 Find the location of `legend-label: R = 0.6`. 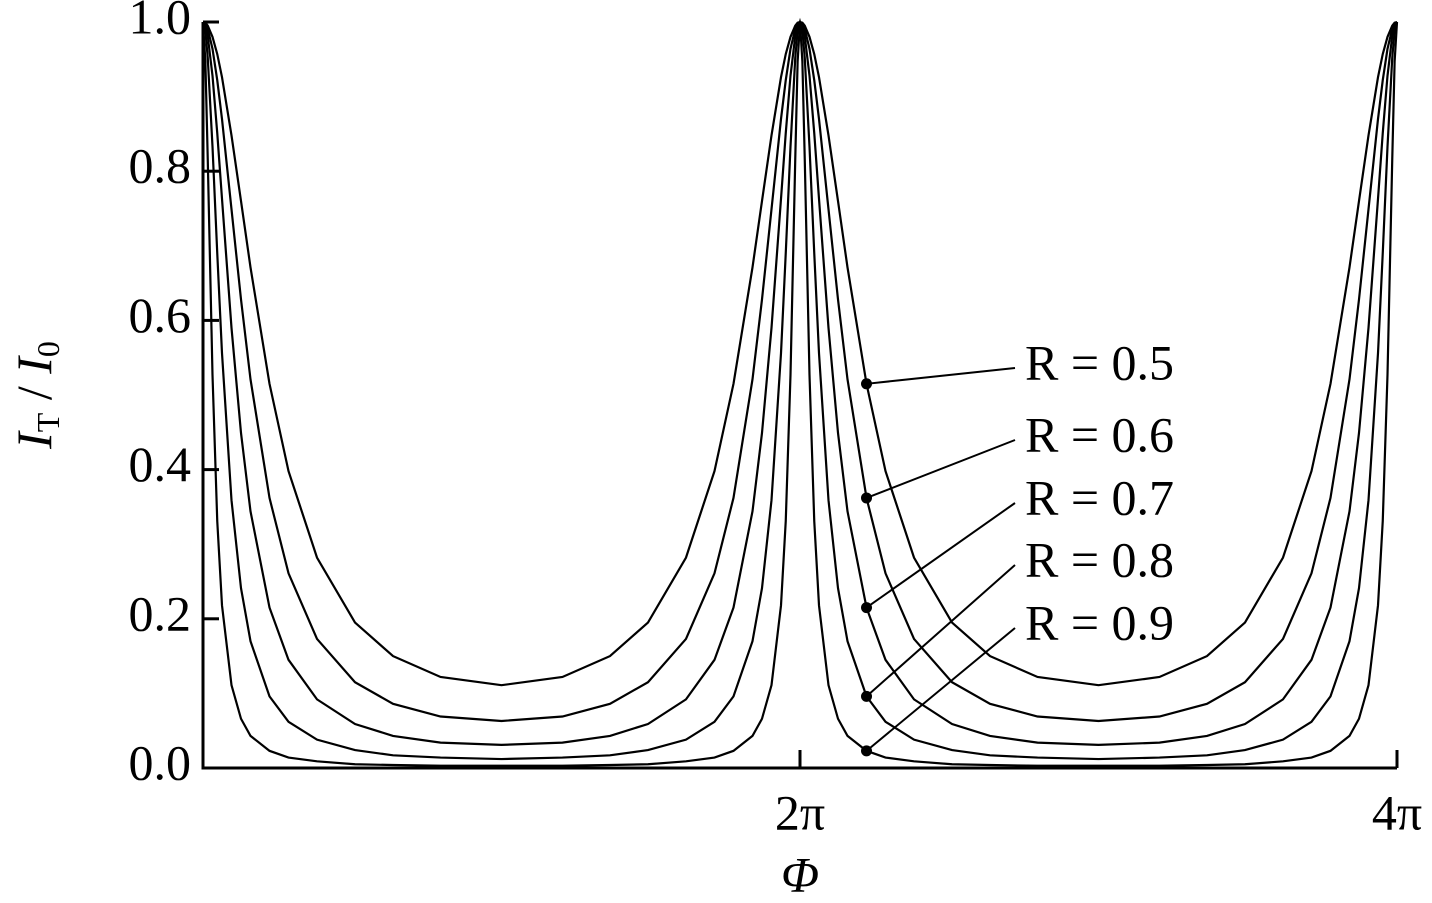

legend-label: R = 0.6 is located at coordinates (1099, 434).